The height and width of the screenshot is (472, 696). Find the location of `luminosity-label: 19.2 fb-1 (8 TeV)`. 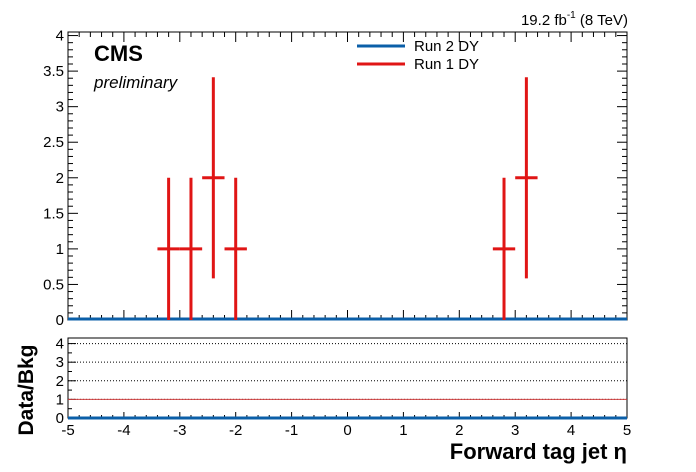

luminosity-label: 19.2 fb-1 (8 TeV) is located at coordinates (574, 19).